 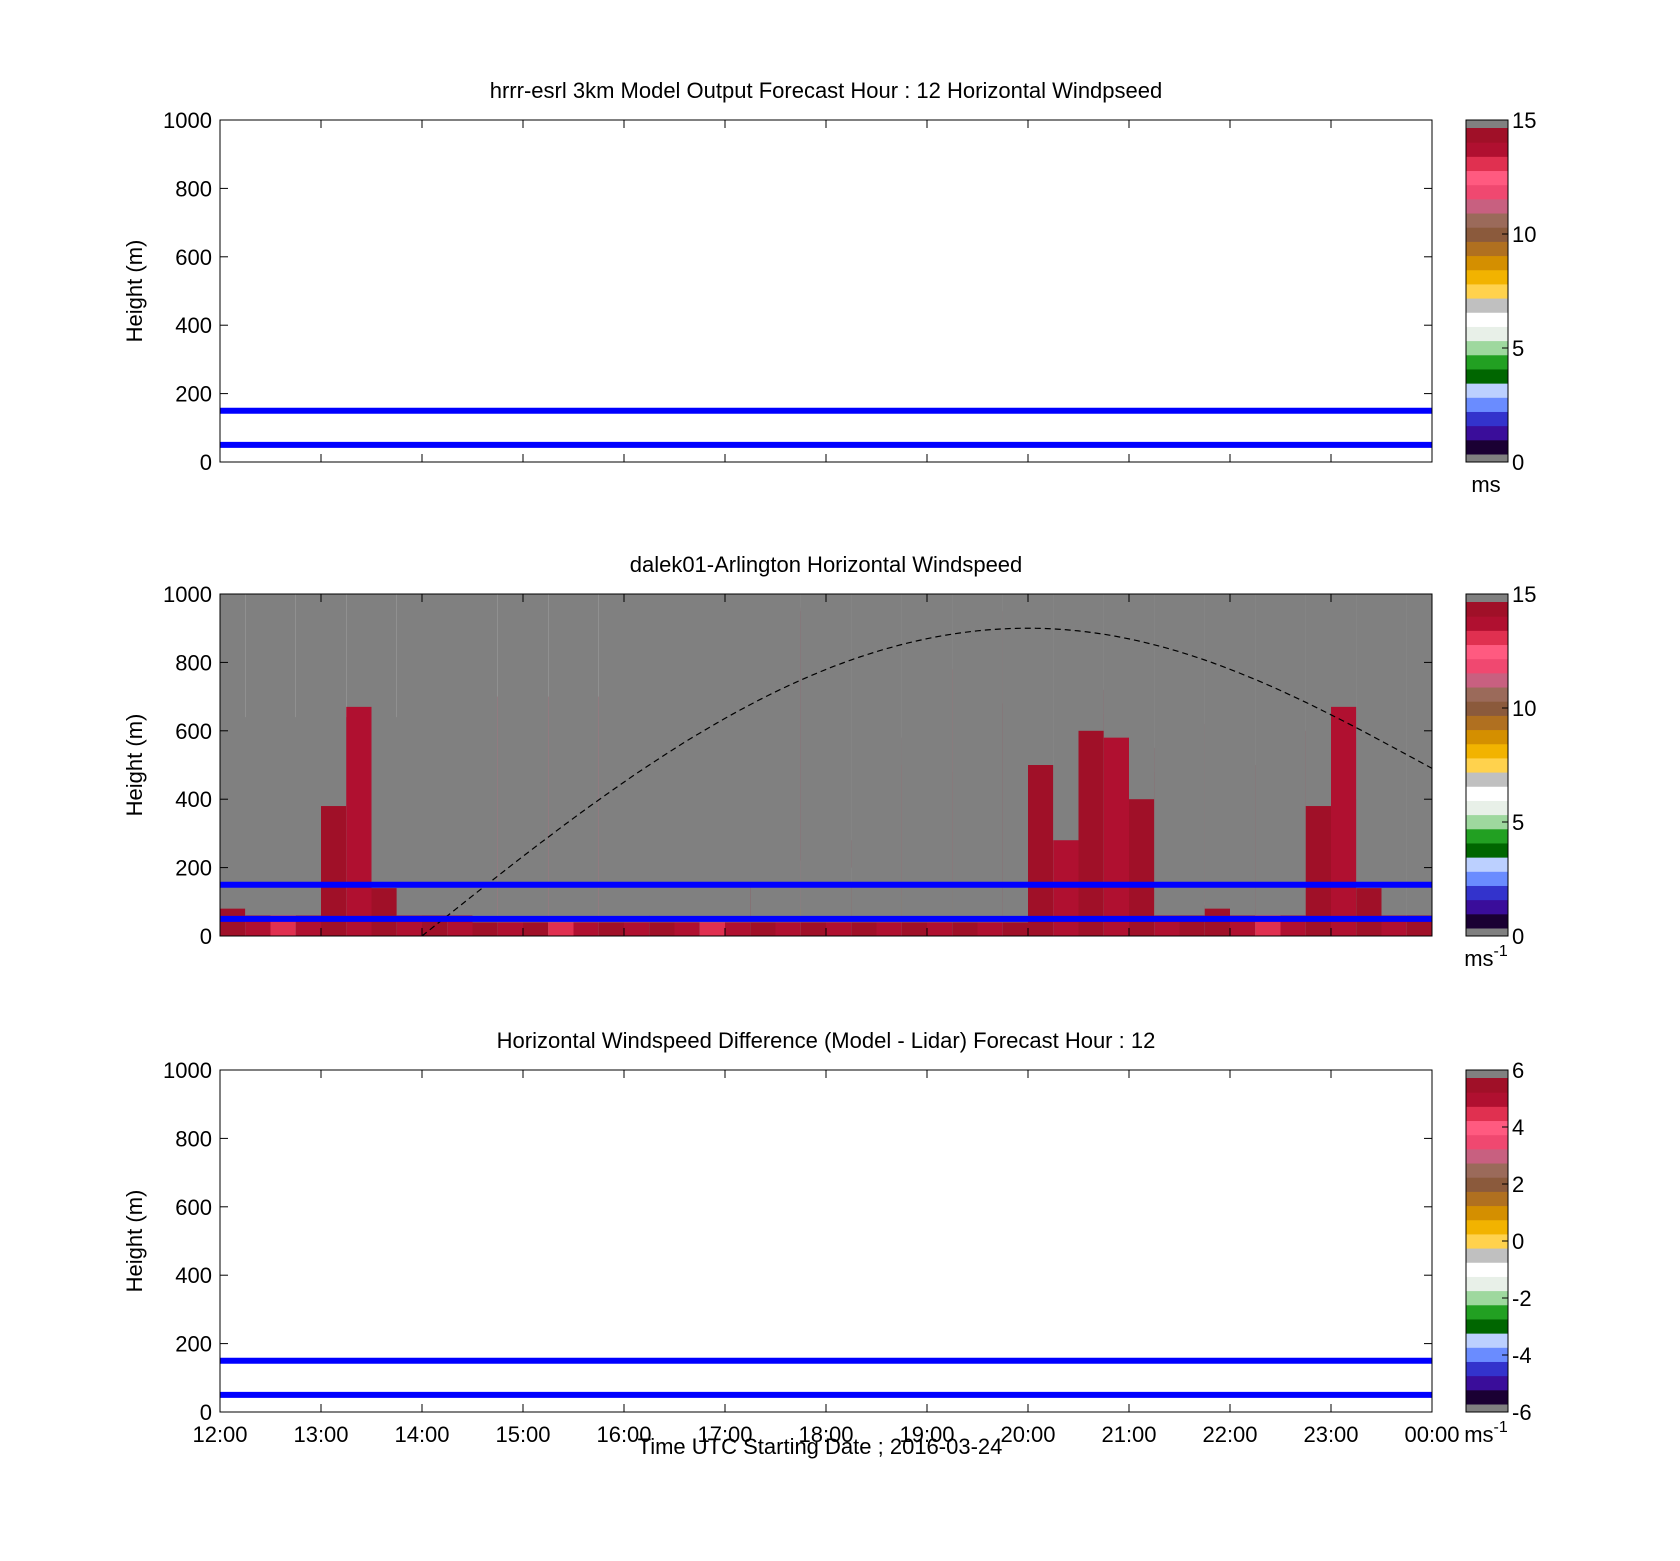 I want to click on boundary-layer-curve, so click(x=927, y=782).